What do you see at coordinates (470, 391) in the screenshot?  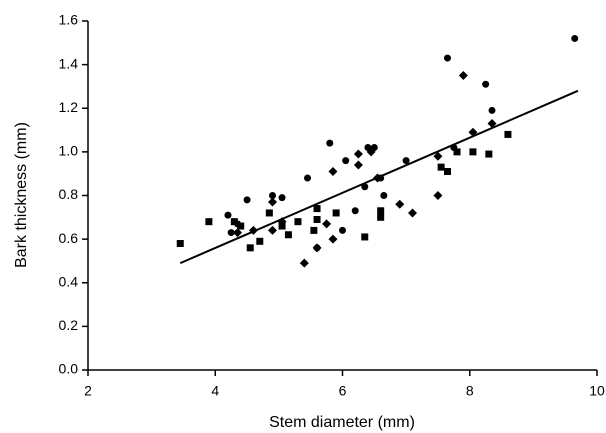 I see `x-tick-label: 8` at bounding box center [470, 391].